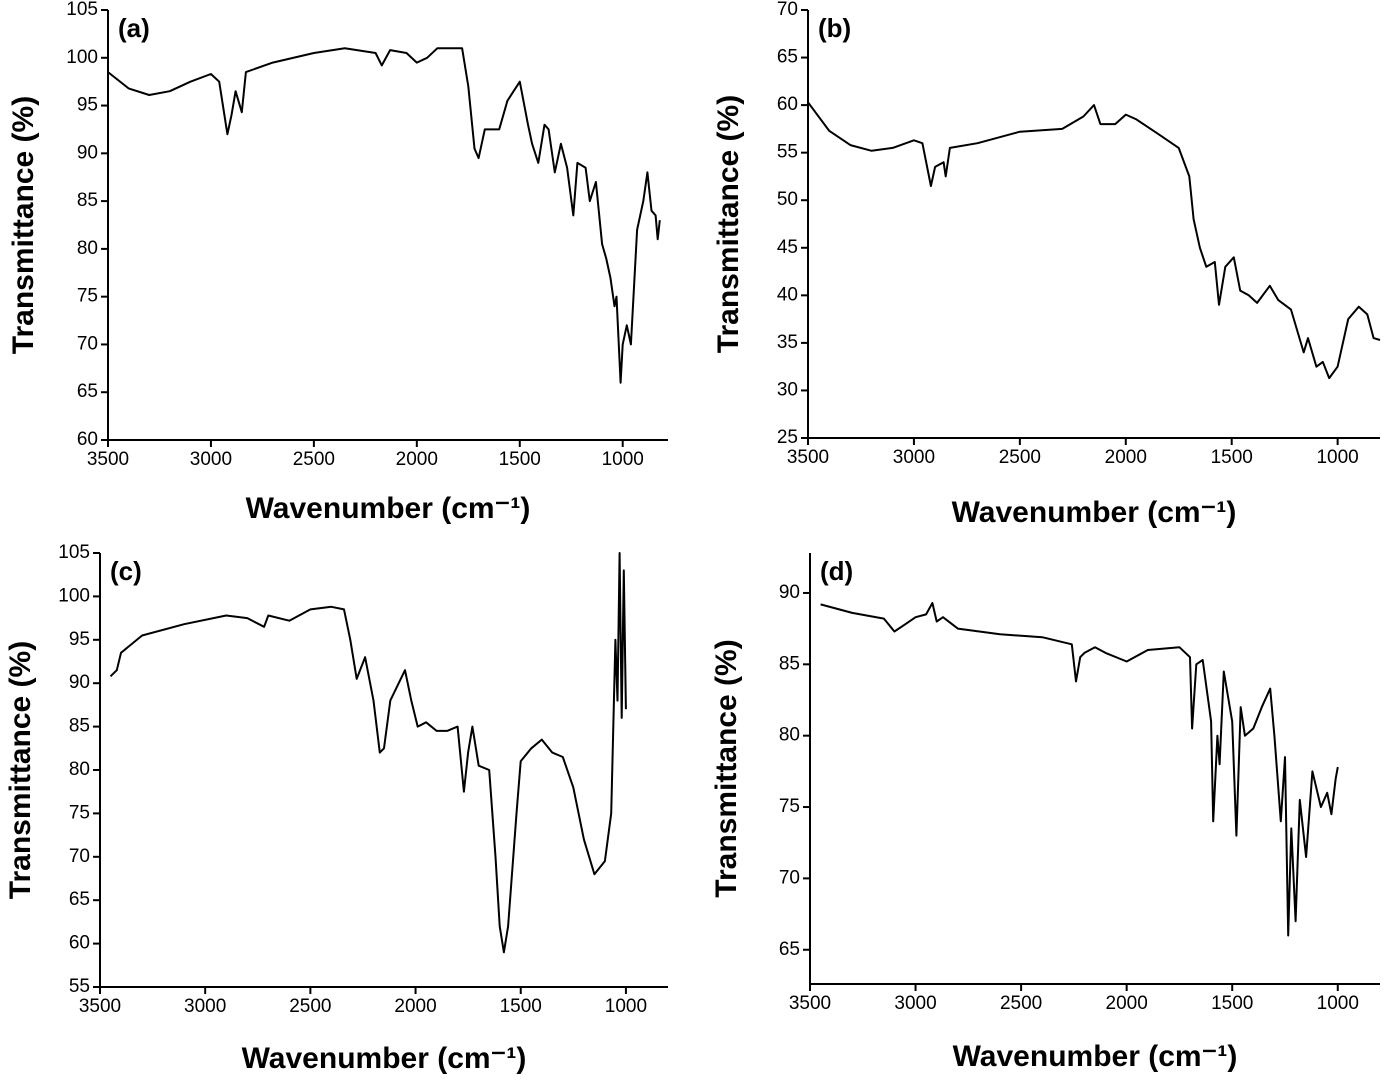  What do you see at coordinates (787, 437) in the screenshot?
I see `y-tick-label: 25` at bounding box center [787, 437].